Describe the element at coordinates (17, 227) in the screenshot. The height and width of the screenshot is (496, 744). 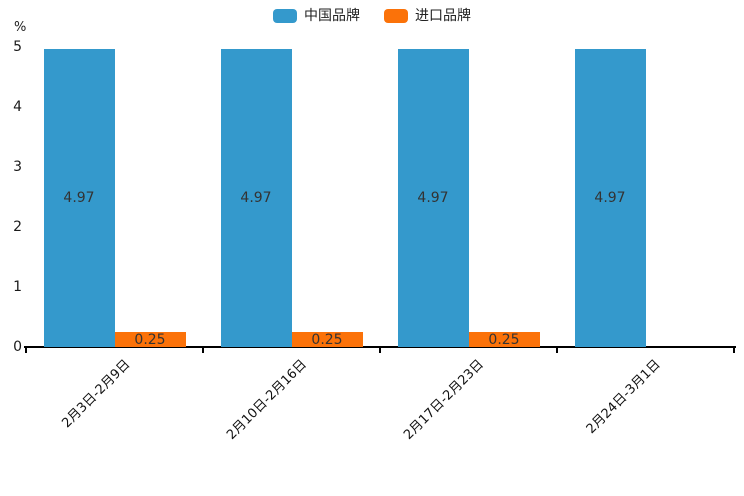
I see `y-tick-label: 2` at that location.